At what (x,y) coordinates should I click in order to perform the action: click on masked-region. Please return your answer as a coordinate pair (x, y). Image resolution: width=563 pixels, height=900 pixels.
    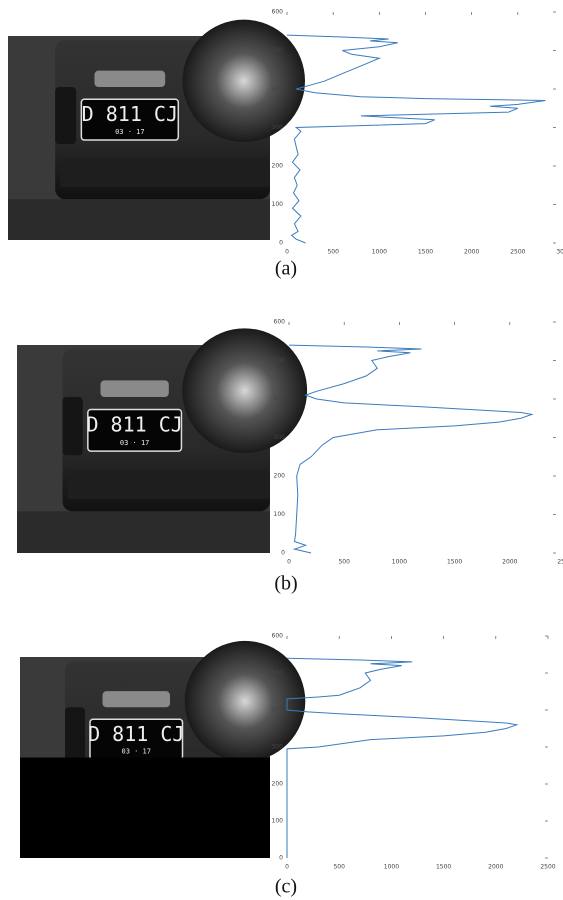
    Looking at the image, I should click on (145, 807).